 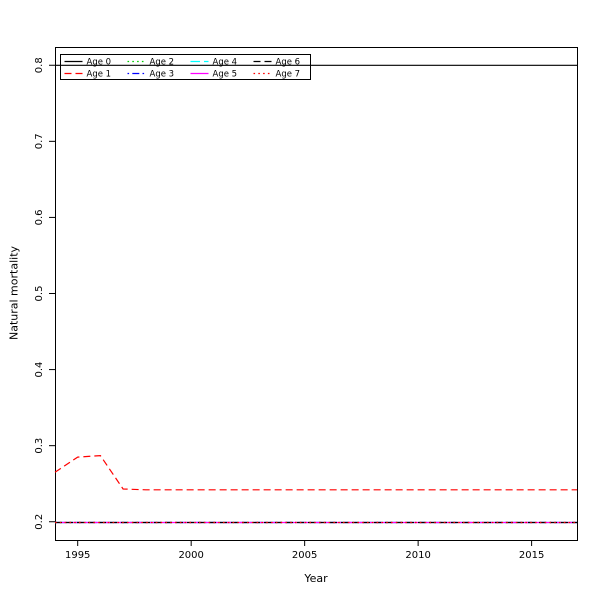 I want to click on y-tick-label: 0.8, so click(x=39, y=65).